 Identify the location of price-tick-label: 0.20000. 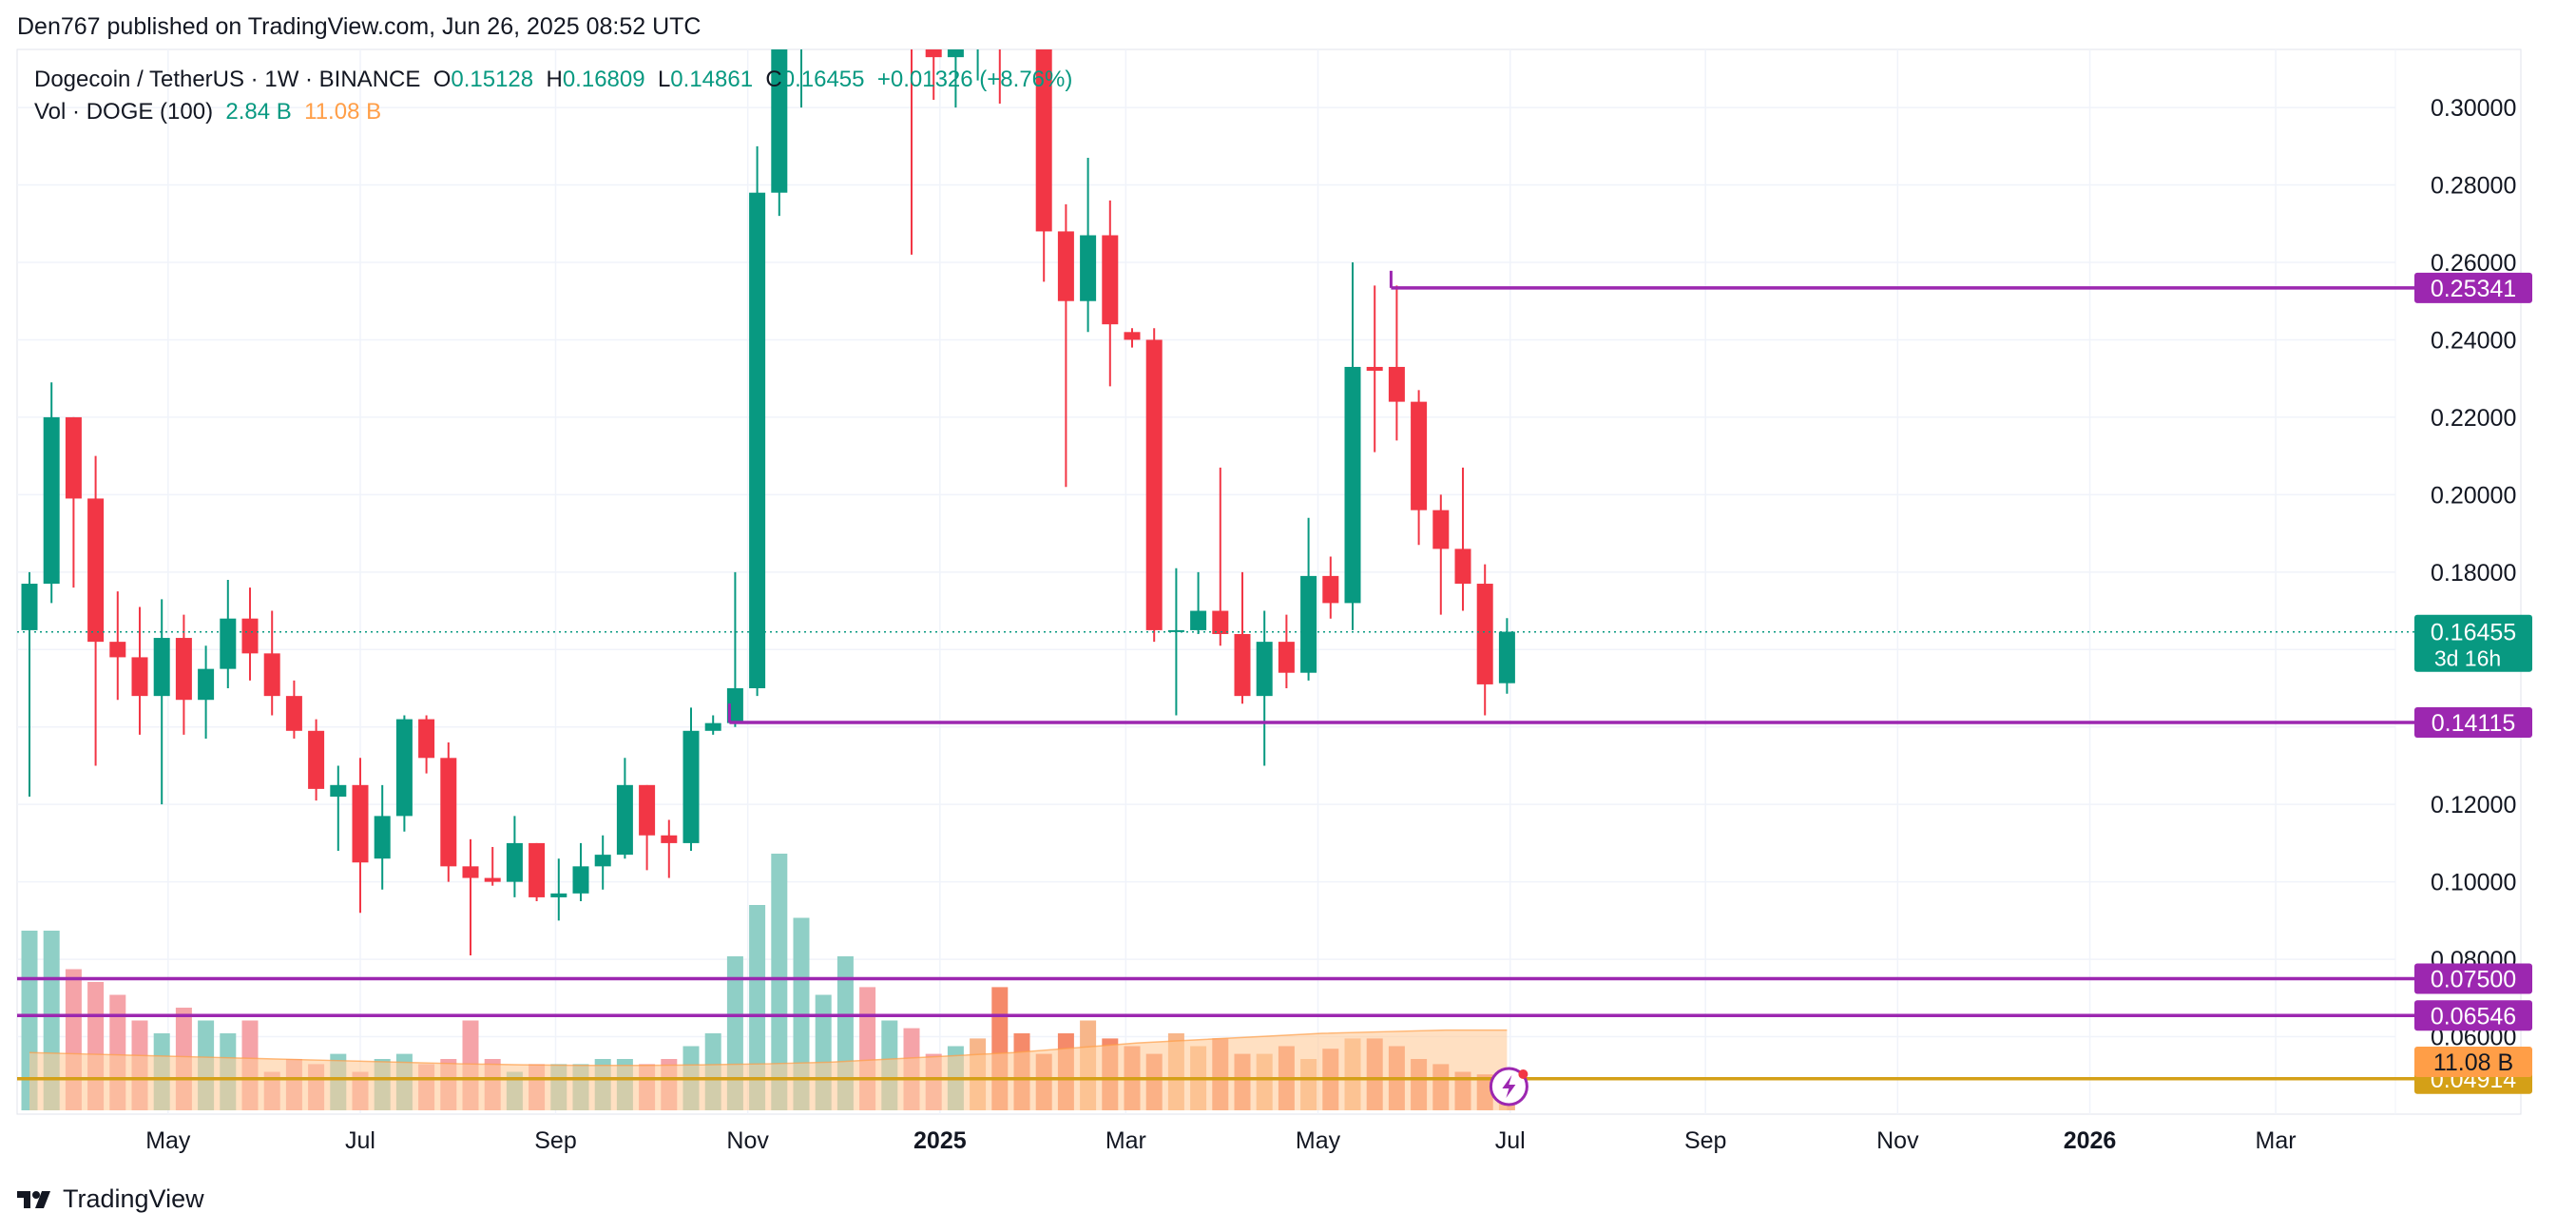
(2473, 495).